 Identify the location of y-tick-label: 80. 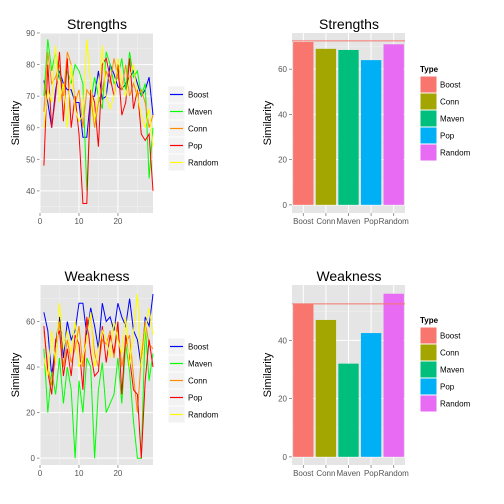
(30, 65).